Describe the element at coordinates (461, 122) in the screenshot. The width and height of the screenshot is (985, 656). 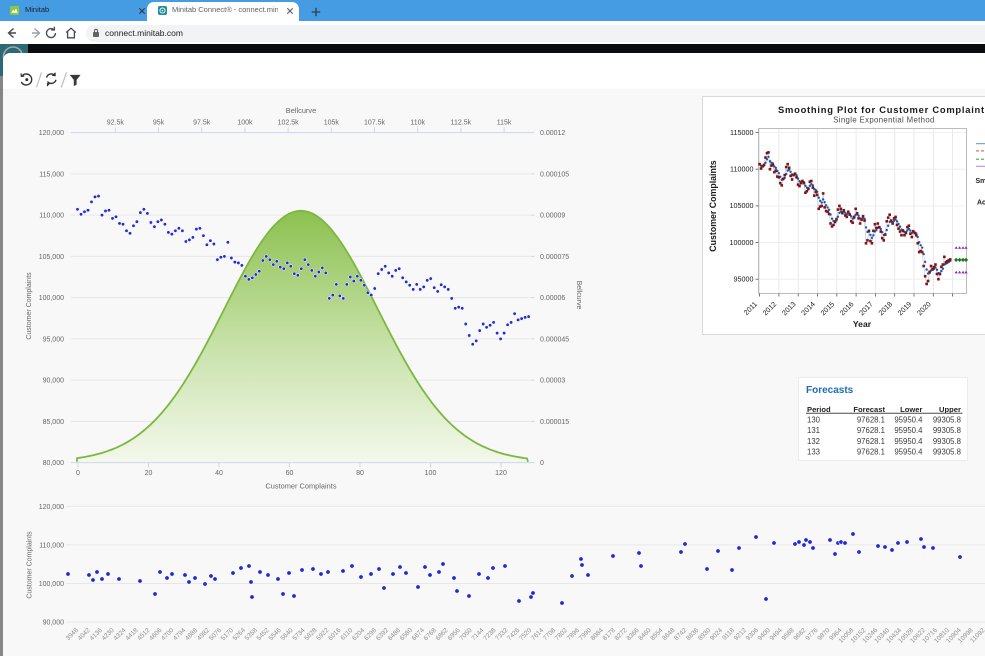
I see `svg-text: 112.5k` at that location.